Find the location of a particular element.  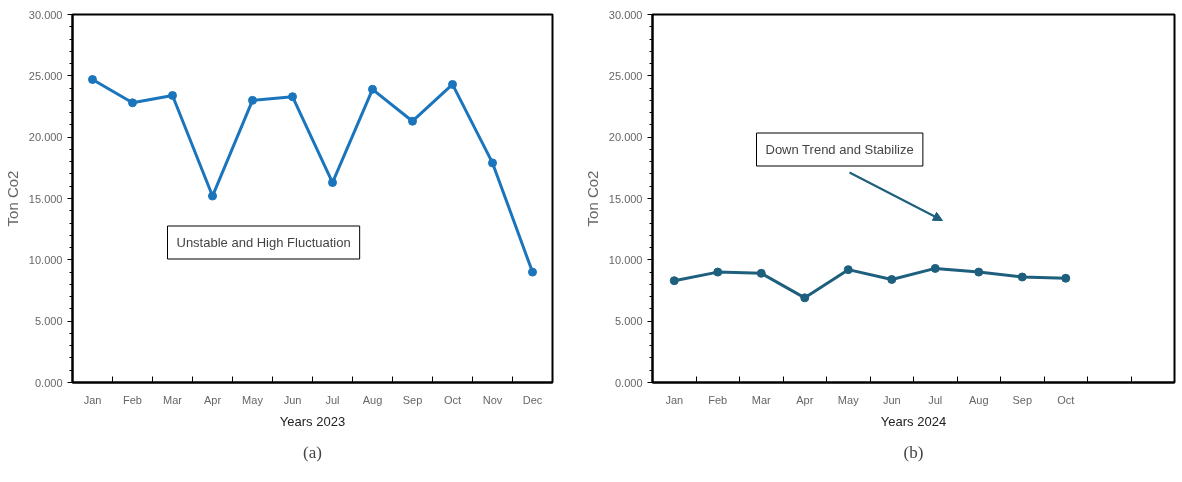

text: (b) is located at coordinates (913, 452).